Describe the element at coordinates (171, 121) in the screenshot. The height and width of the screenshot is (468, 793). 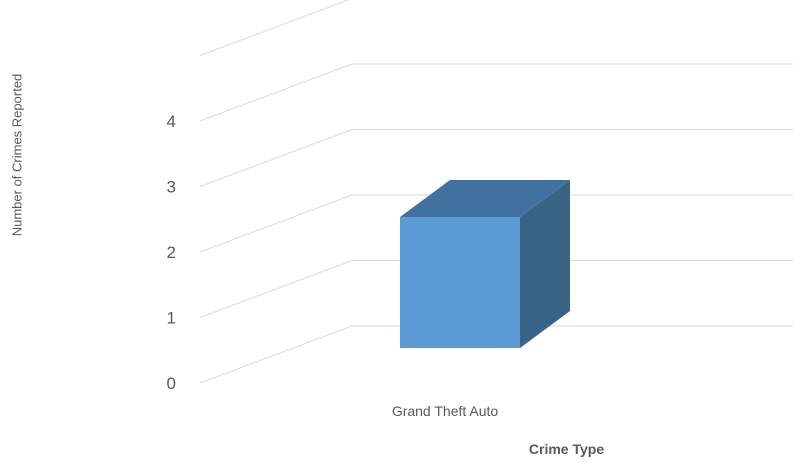
I see `y-tick-label: 4` at that location.